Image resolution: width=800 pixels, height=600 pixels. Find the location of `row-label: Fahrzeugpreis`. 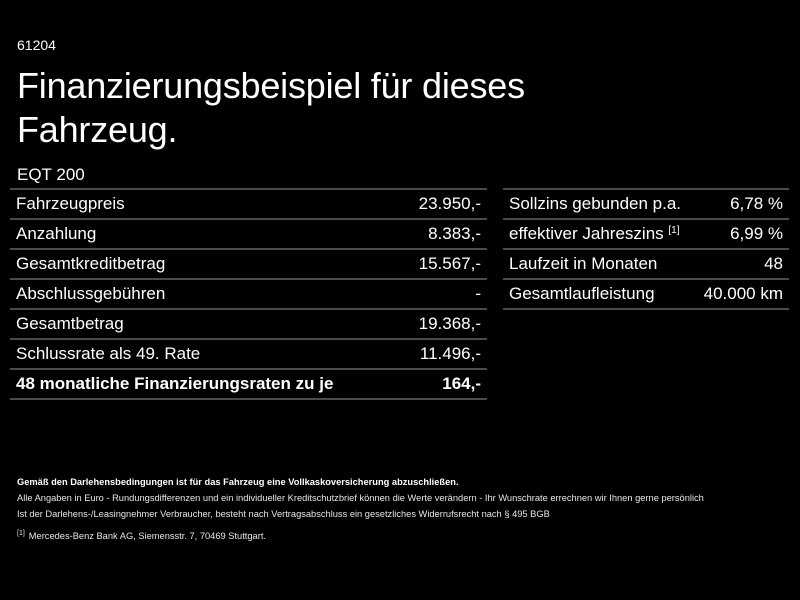

row-label: Fahrzeugpreis is located at coordinates (205, 204).